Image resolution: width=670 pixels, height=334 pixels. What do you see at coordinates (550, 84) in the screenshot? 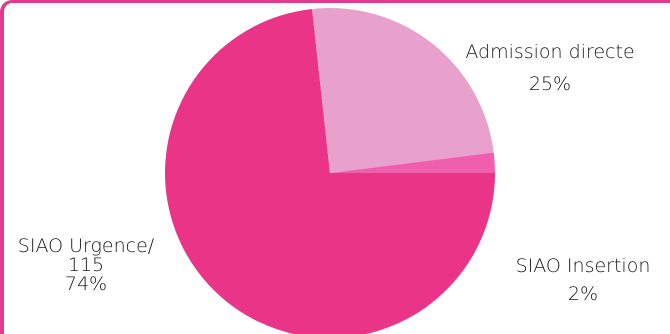
I see `slice-value-admission-directe: 25%` at bounding box center [550, 84].